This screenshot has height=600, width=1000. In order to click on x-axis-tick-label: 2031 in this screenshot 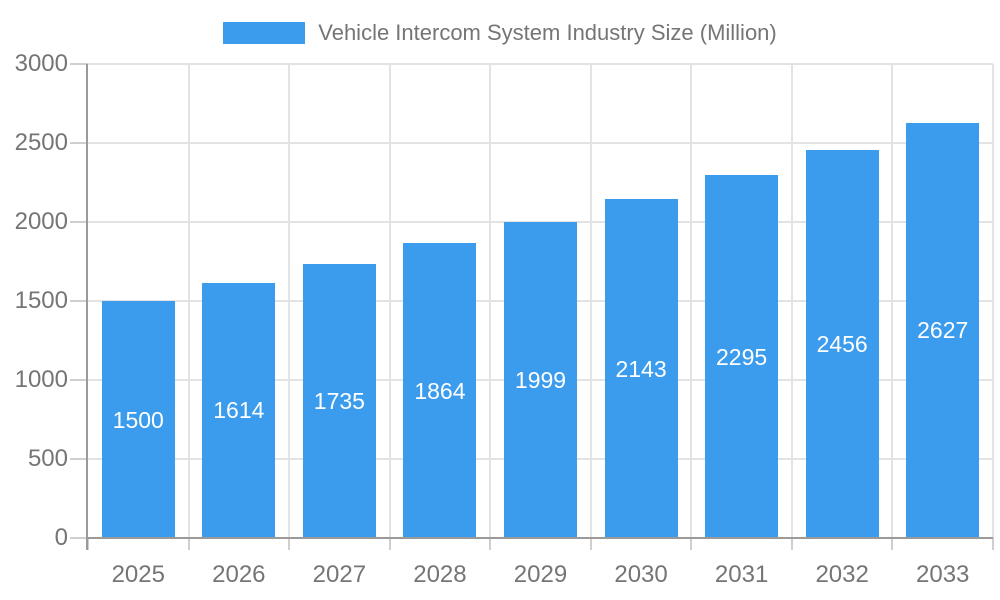, I will do `click(741, 574)`.